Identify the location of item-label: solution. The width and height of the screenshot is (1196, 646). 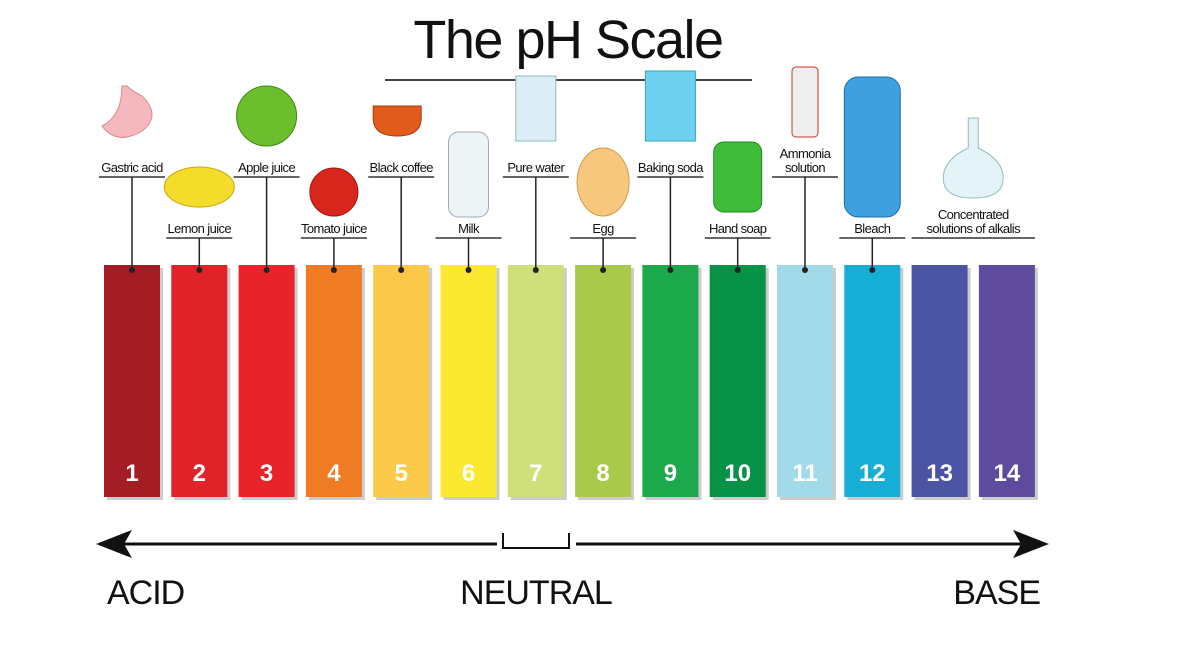
(805, 167).